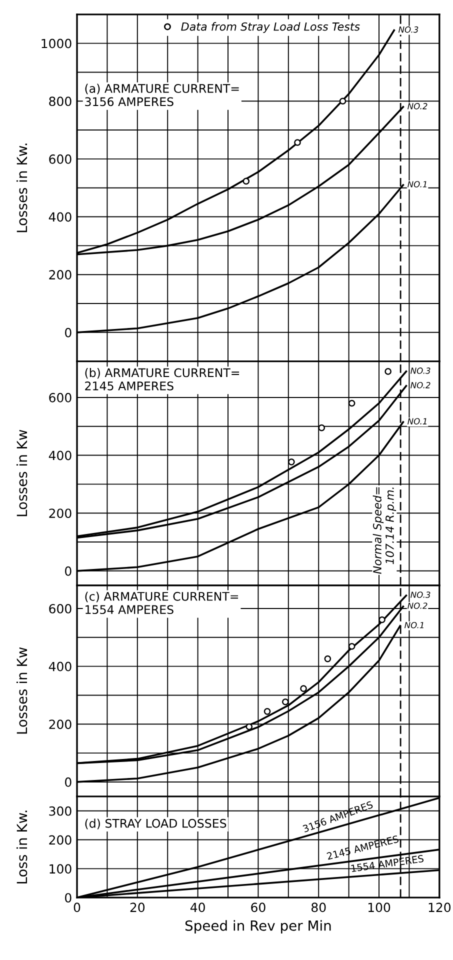  What do you see at coordinates (379, 907) in the screenshot?
I see `x-tick-label: 100` at bounding box center [379, 907].